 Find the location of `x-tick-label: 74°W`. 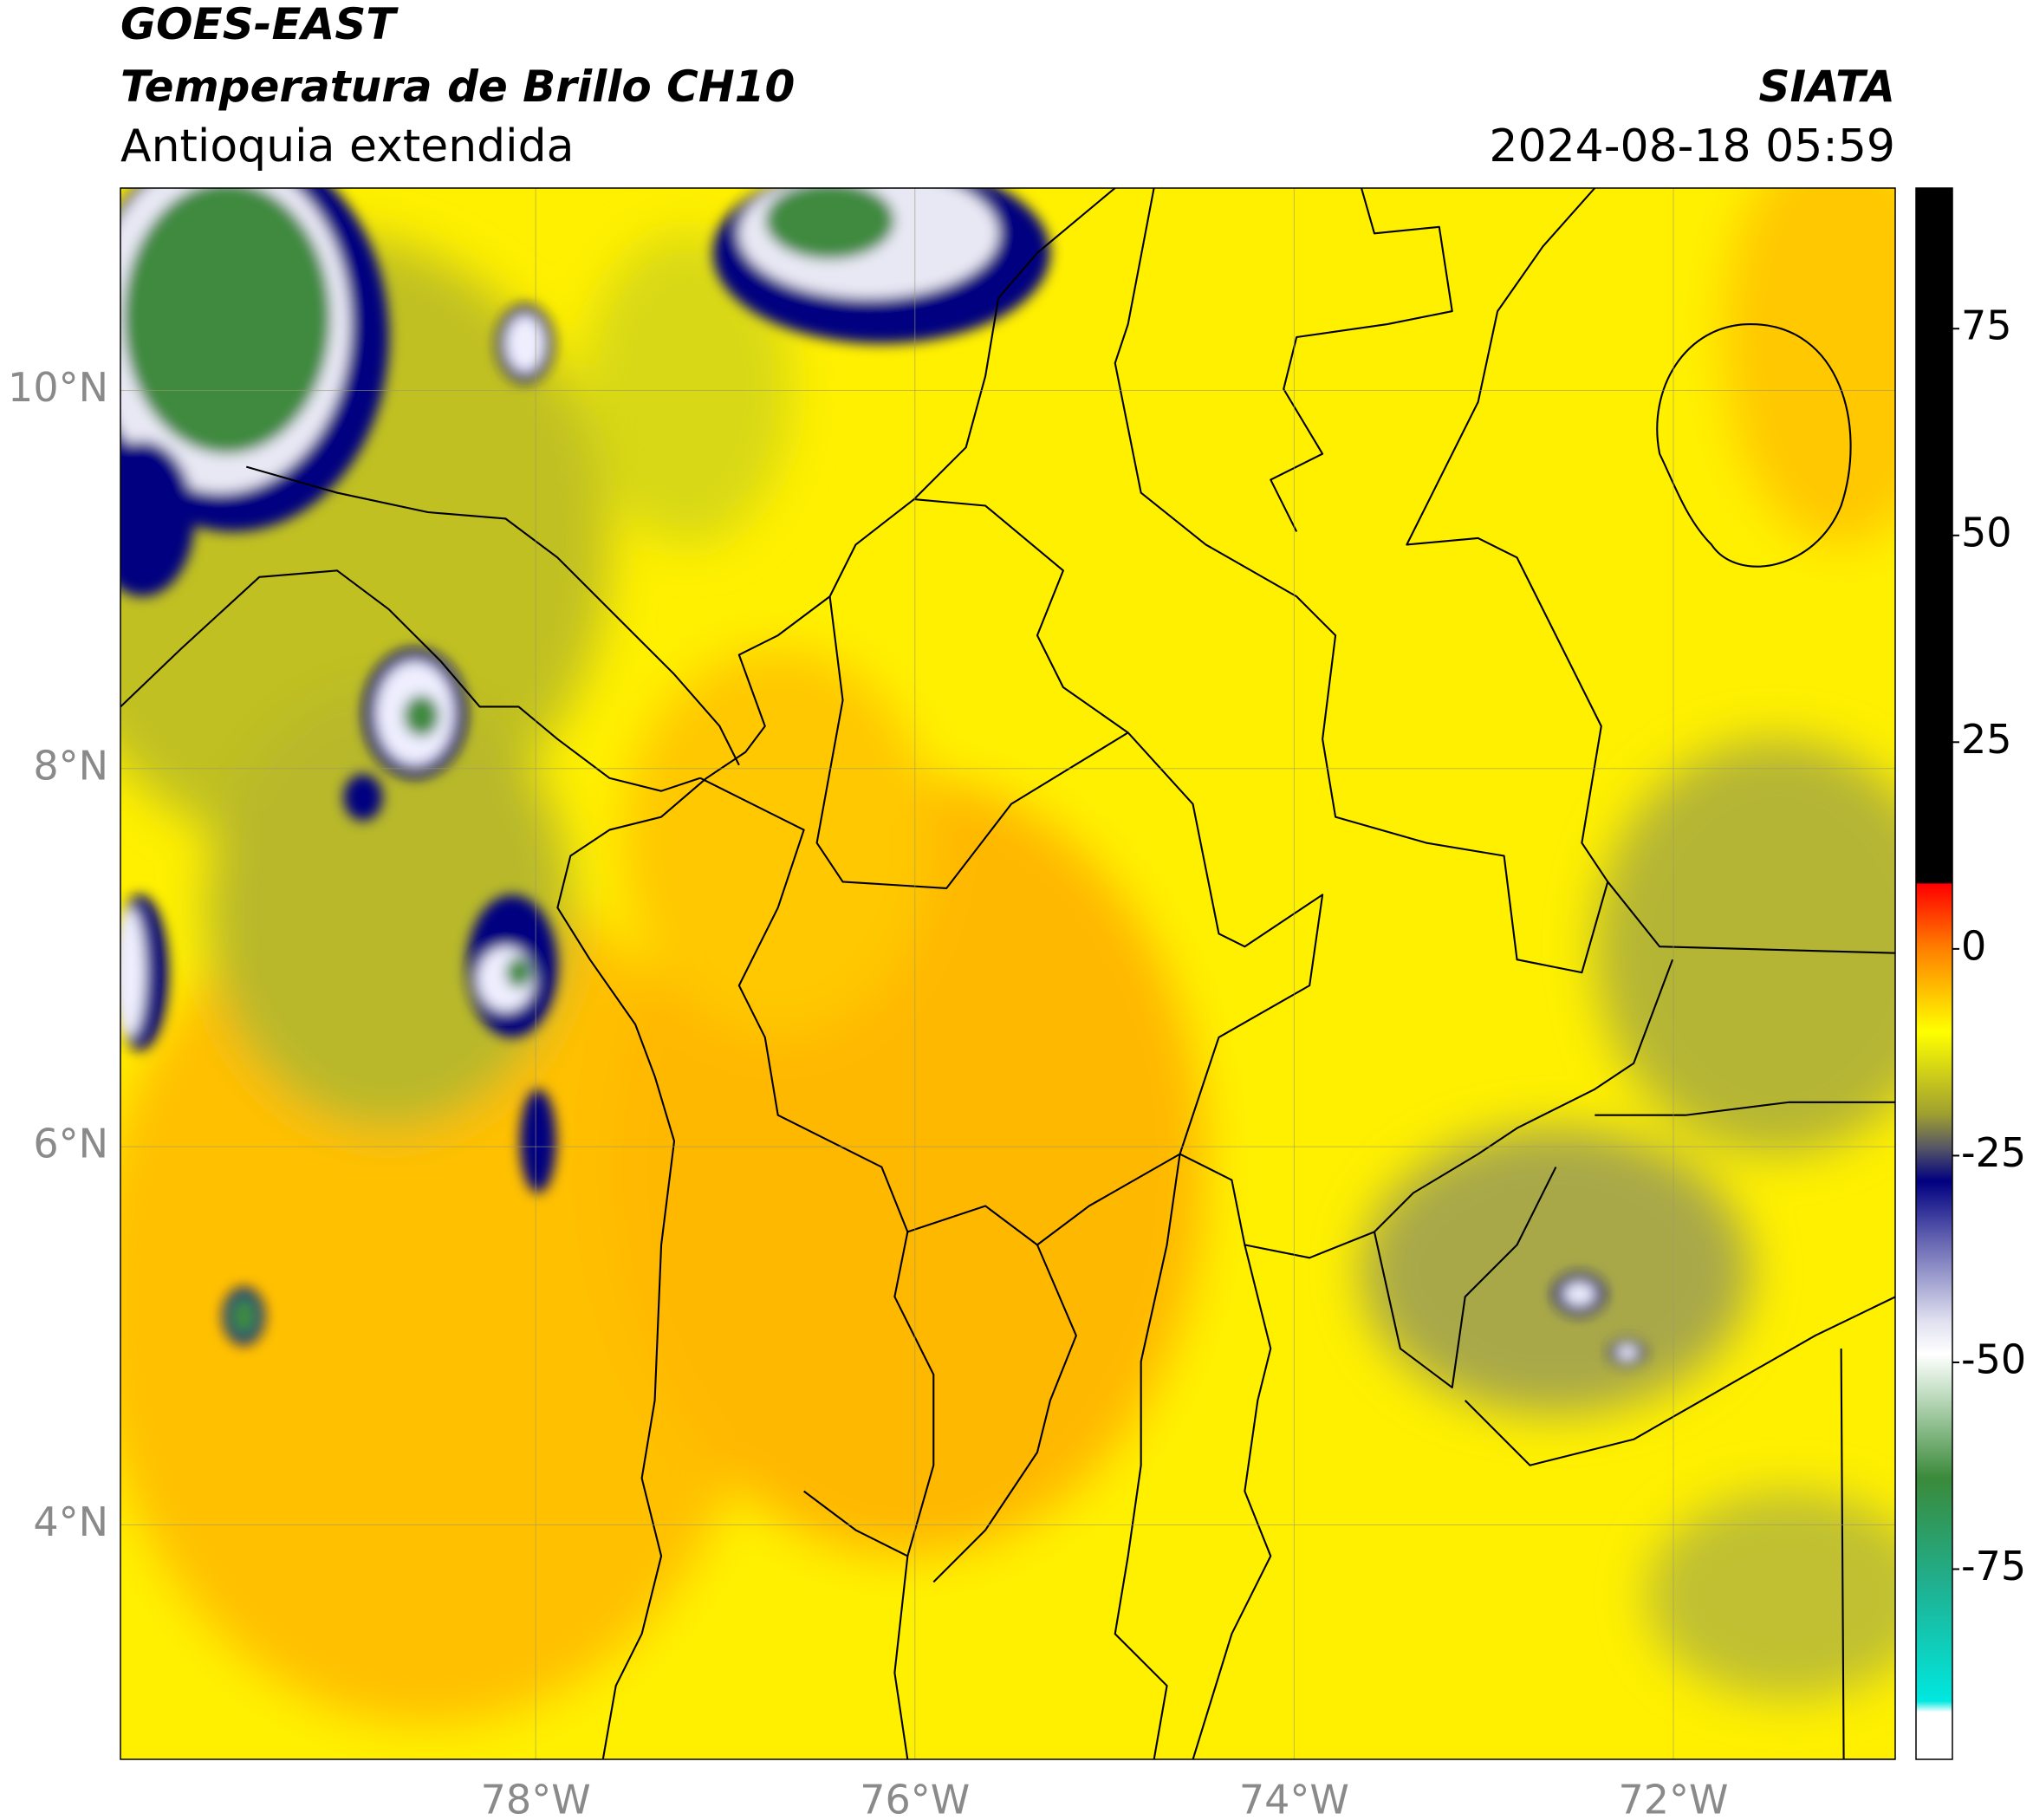

x-tick-label: 74°W is located at coordinates (1294, 1798).